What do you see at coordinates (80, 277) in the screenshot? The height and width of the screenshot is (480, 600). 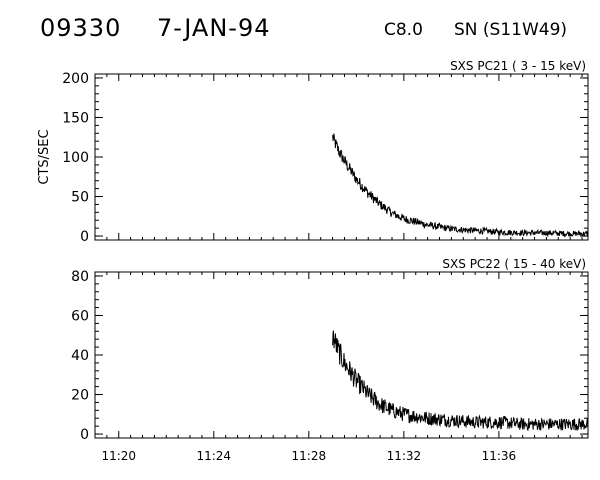 I see `y-tick-label: 80` at bounding box center [80, 277].